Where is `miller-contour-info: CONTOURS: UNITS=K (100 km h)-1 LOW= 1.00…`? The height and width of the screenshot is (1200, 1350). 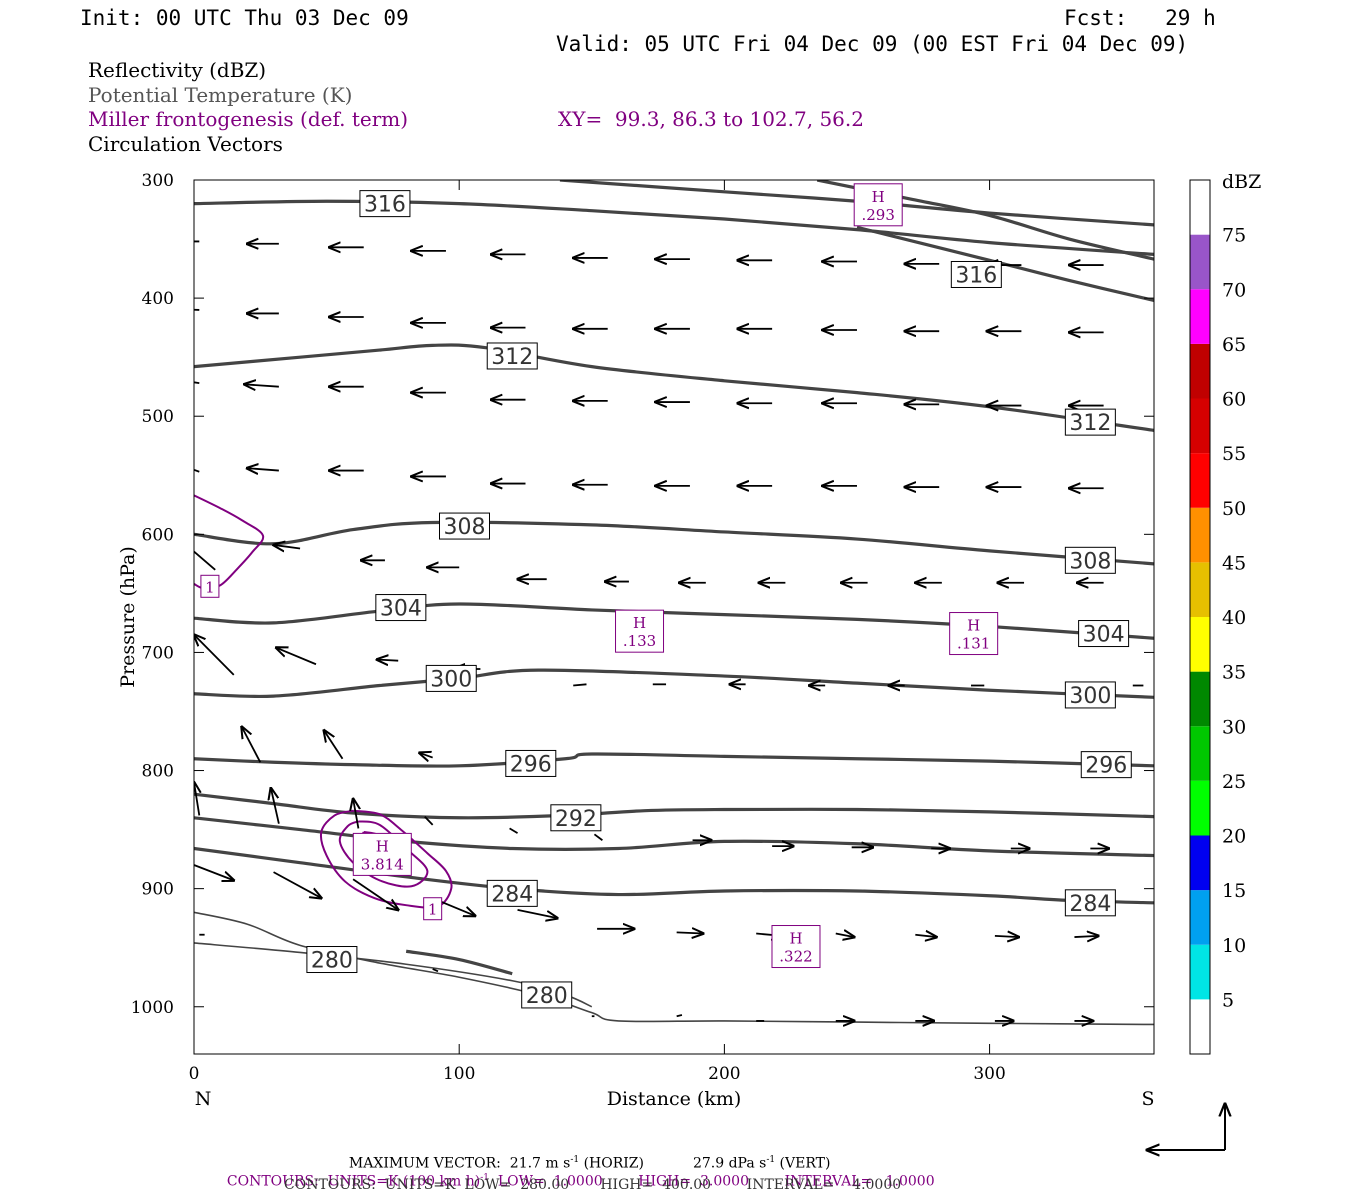
miller-contour-info: CONTOURS: UNITS=K (100 km h)-1 LOW= 1.00… is located at coordinates (576, 1174).